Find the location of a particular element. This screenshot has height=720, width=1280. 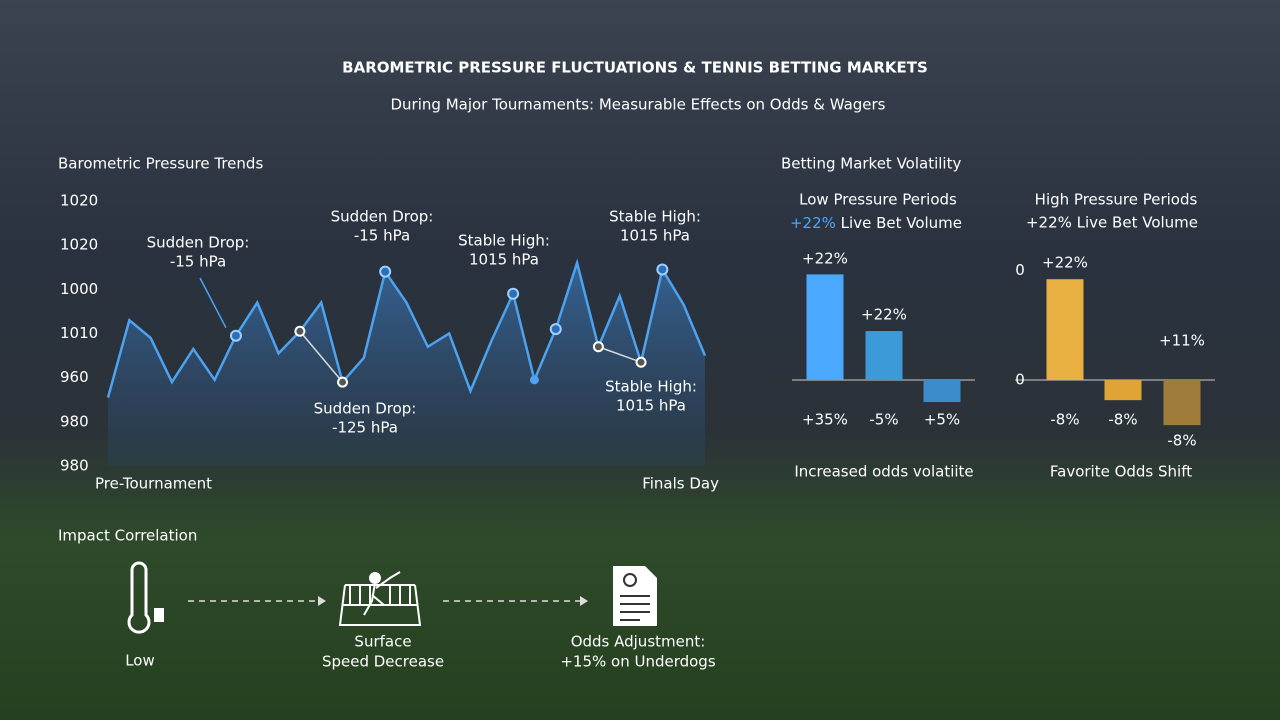

low-subtitle: Low Pressure Periods is located at coordinates (878, 200).